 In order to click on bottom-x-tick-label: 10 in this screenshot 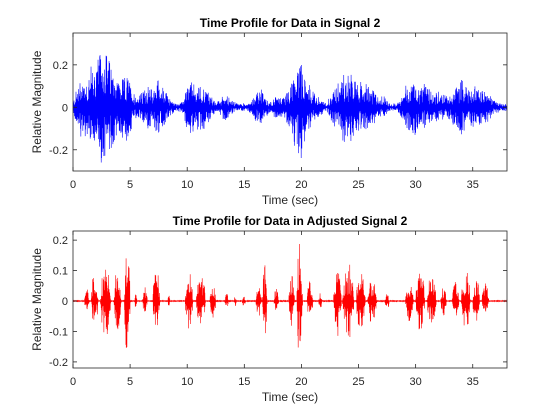, I will do `click(187, 382)`.